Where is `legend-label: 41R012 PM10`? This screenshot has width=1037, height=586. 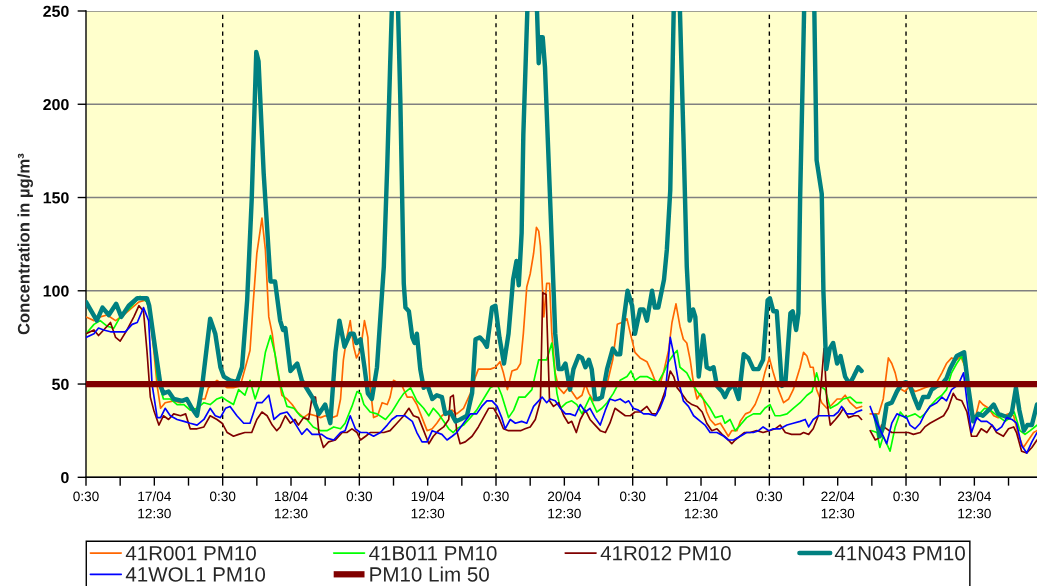 legend-label: 41R012 PM10 is located at coordinates (665, 553).